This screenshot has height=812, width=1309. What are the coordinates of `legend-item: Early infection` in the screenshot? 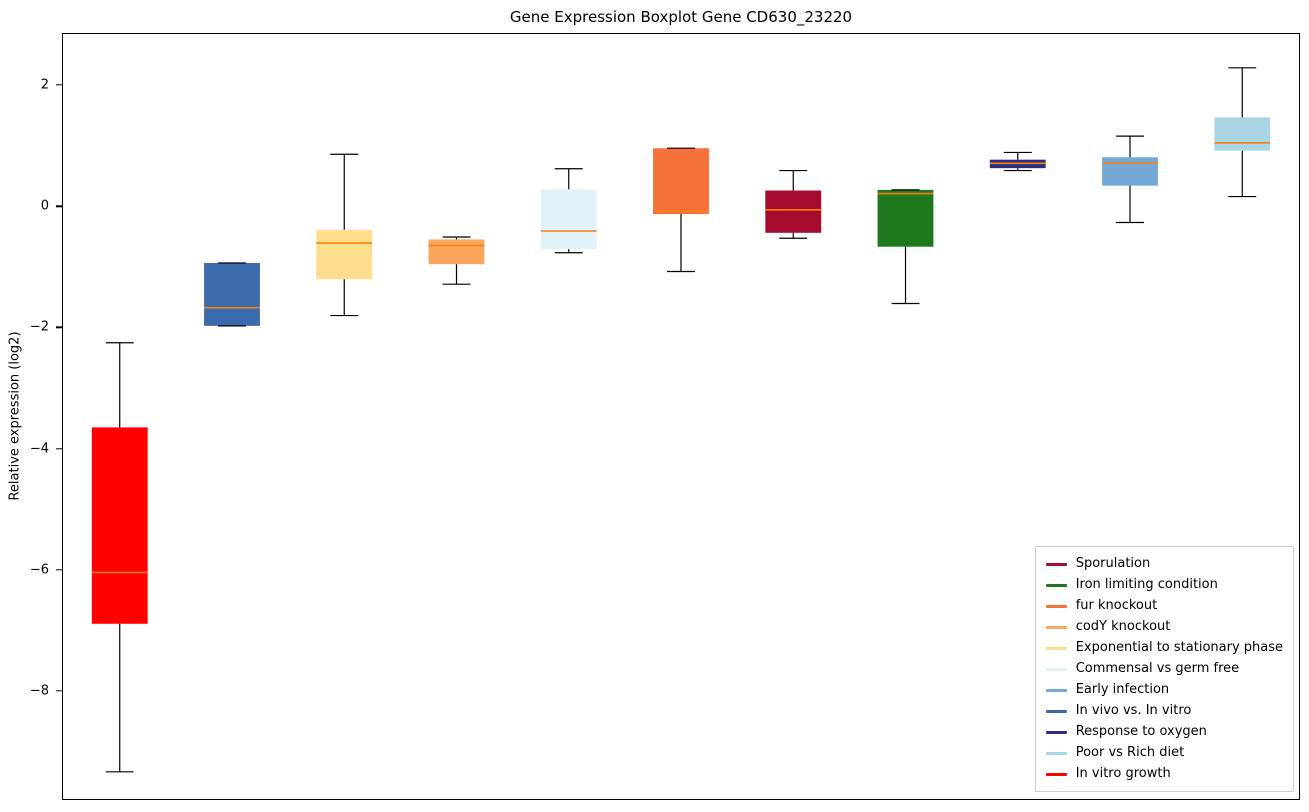 It's located at (1164, 690).